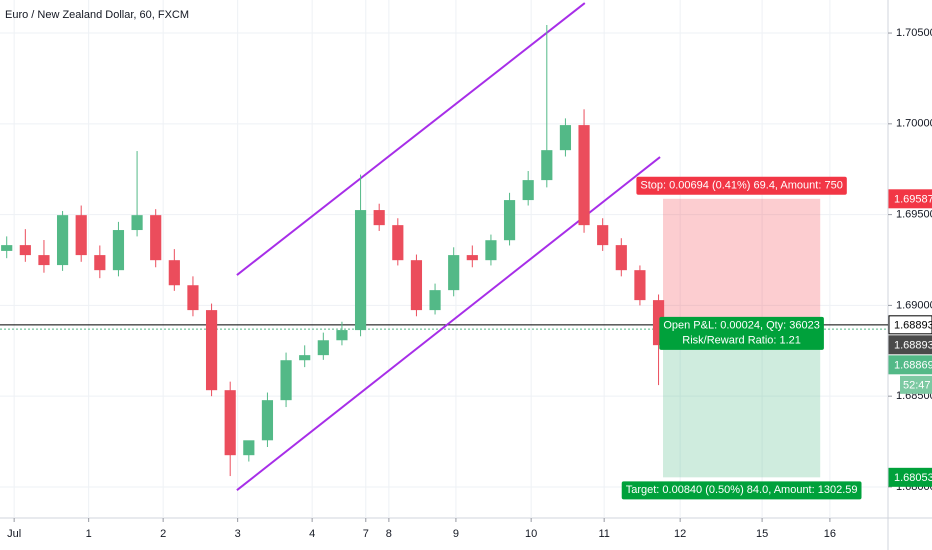 Image resolution: width=932 pixels, height=550 pixels. I want to click on y-tick-label: 1.69500, so click(914, 215).